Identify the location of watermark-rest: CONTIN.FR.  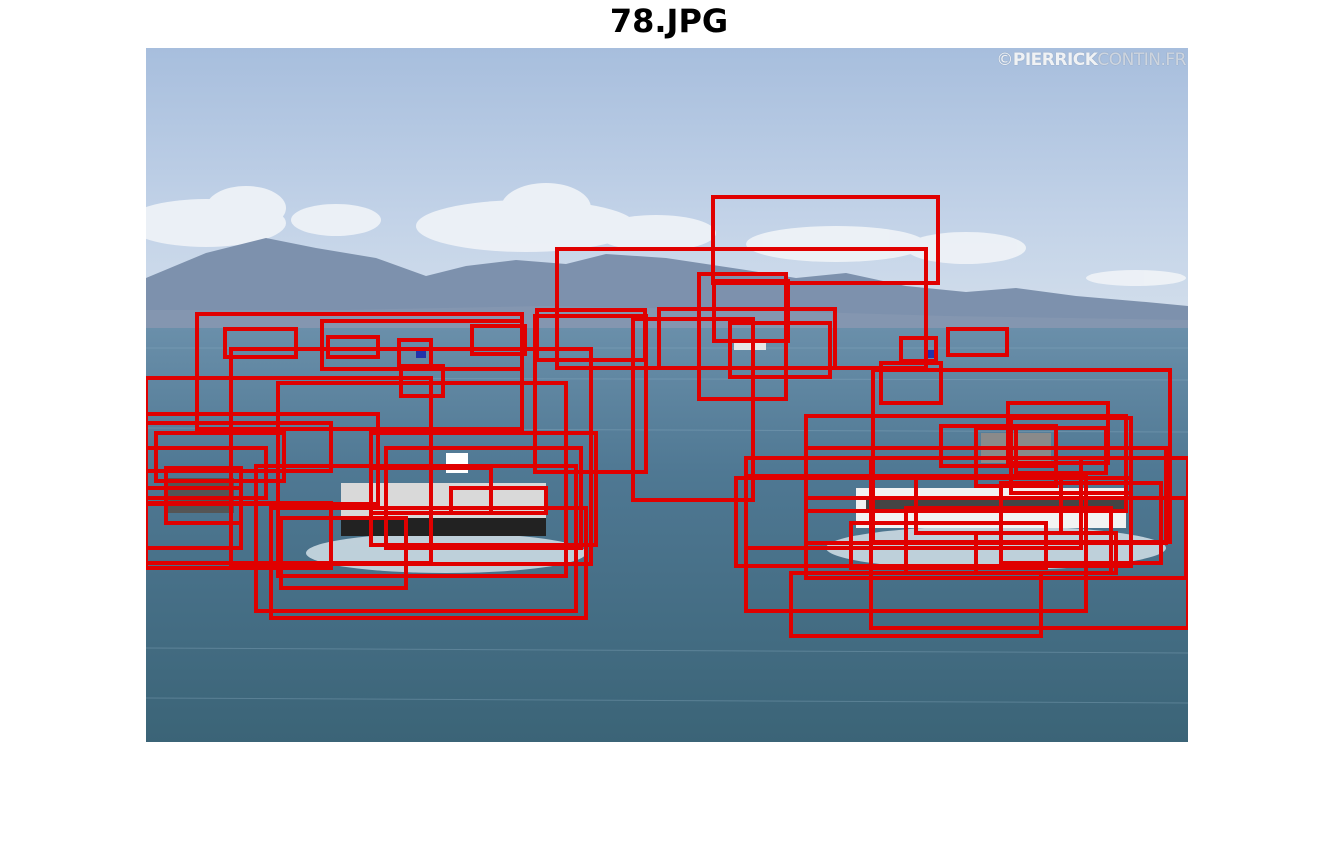
(1141, 60).